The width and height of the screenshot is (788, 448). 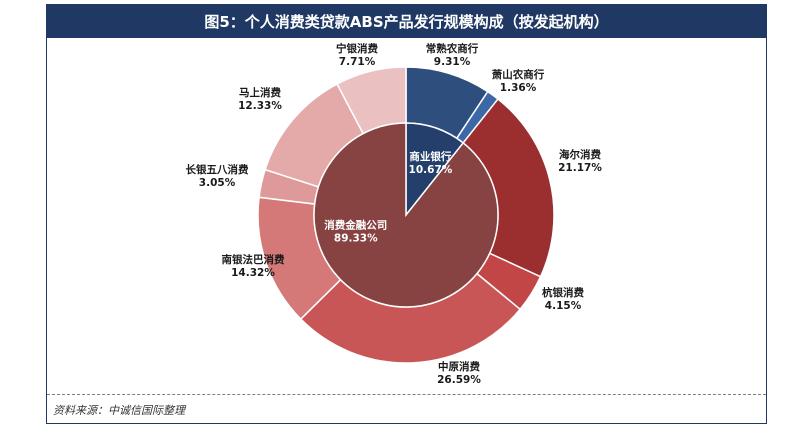 I want to click on slice-value-label: 26.59%, so click(x=459, y=380).